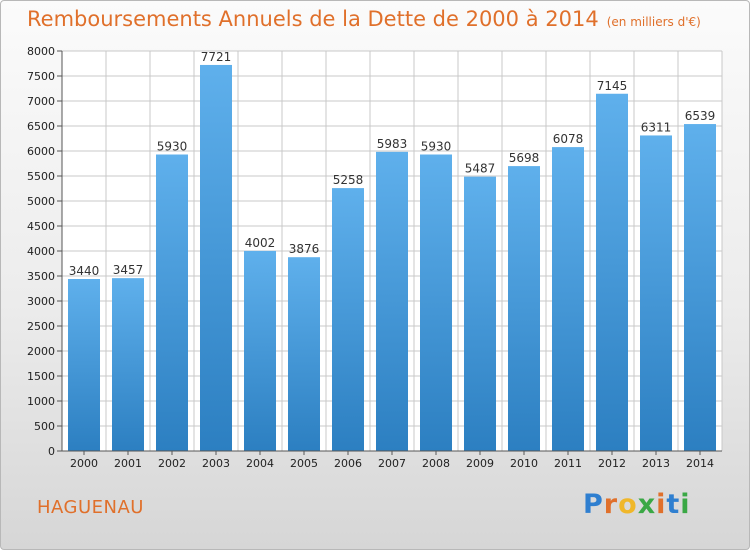 The width and height of the screenshot is (750, 550). Describe the element at coordinates (41, 376) in the screenshot. I see `y-tick-label: 1500` at that location.